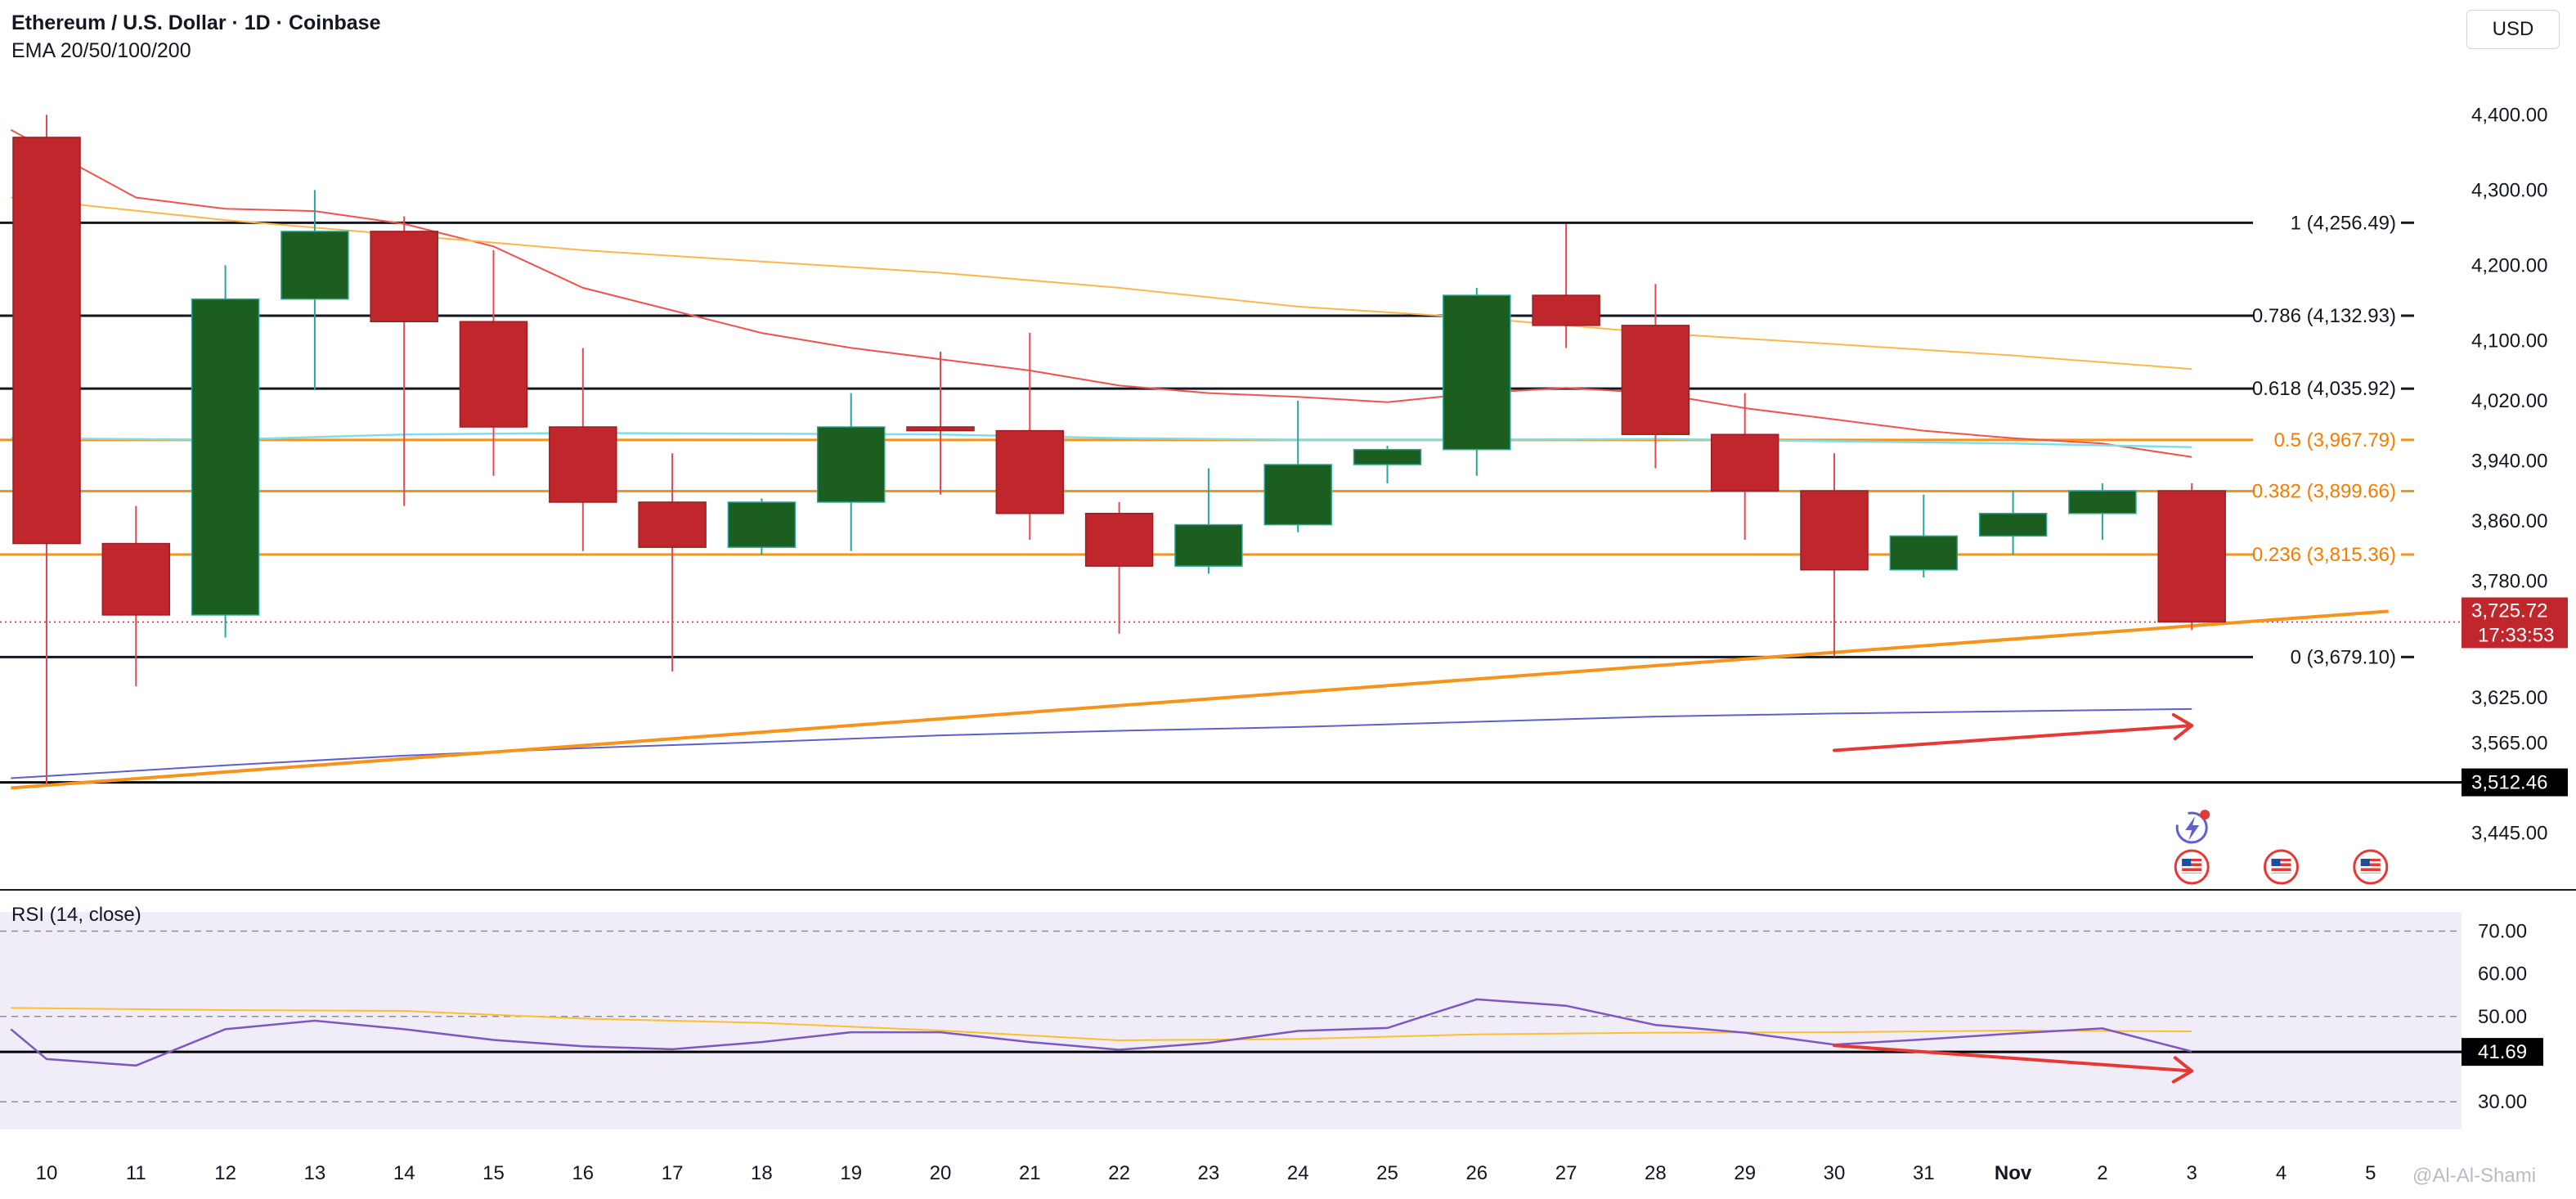  Describe the element at coordinates (1387, 1173) in the screenshot. I see `date-tick-15: 25` at that location.